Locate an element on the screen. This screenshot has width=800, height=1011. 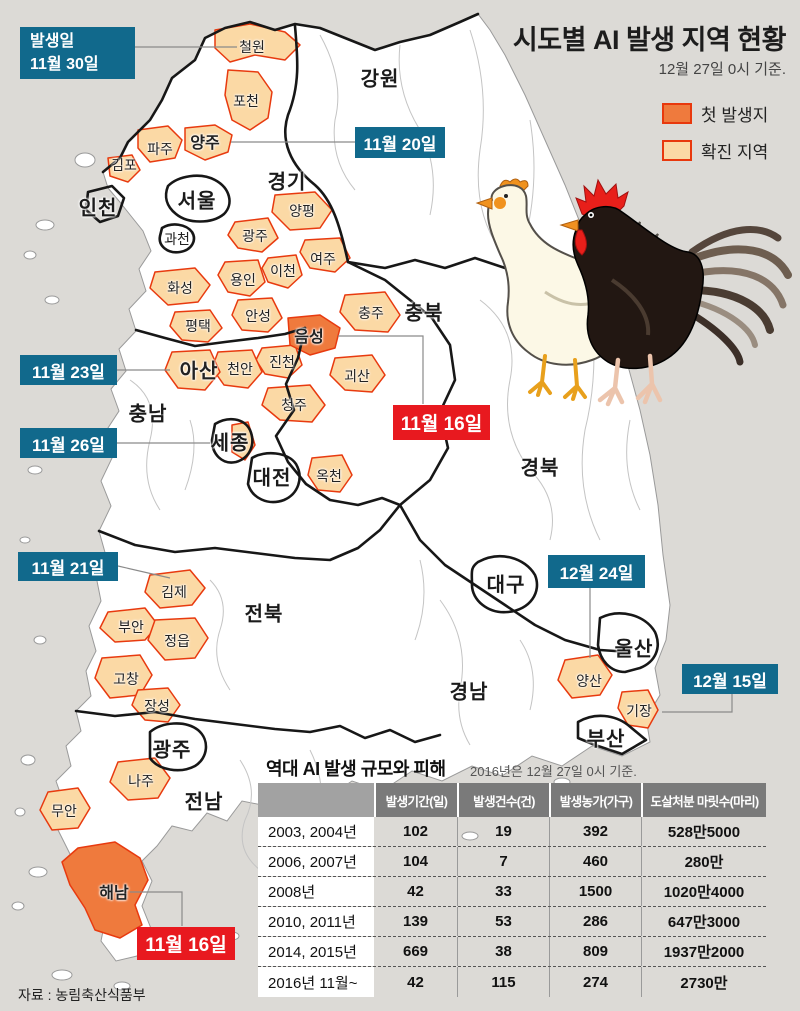
city-label-yongin: 용인 is located at coordinates (243, 280).